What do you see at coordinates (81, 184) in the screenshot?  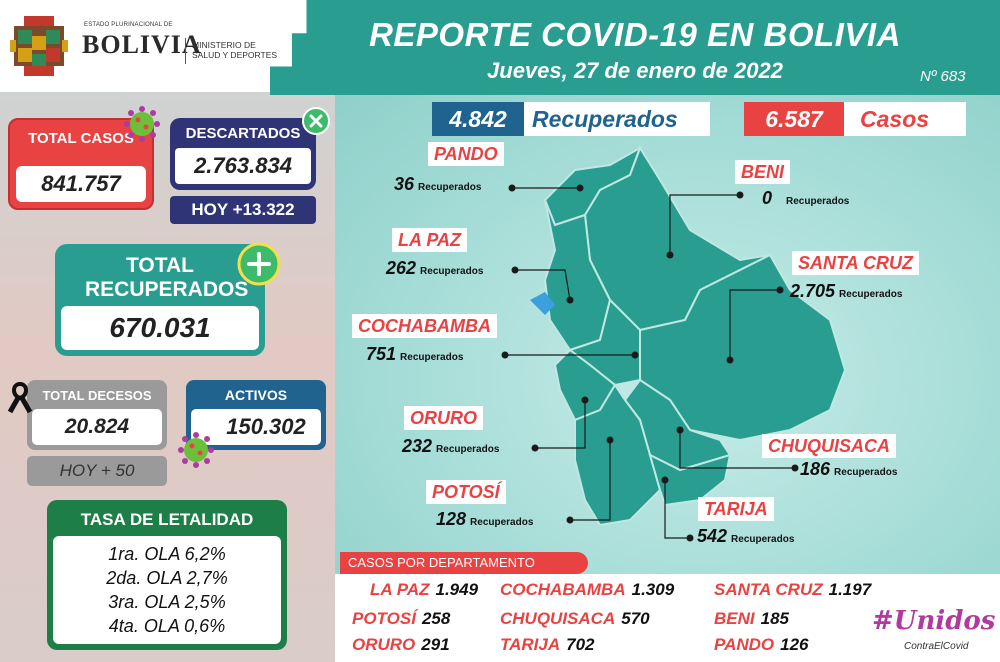 I see `total-cases-value: 841.757` at bounding box center [81, 184].